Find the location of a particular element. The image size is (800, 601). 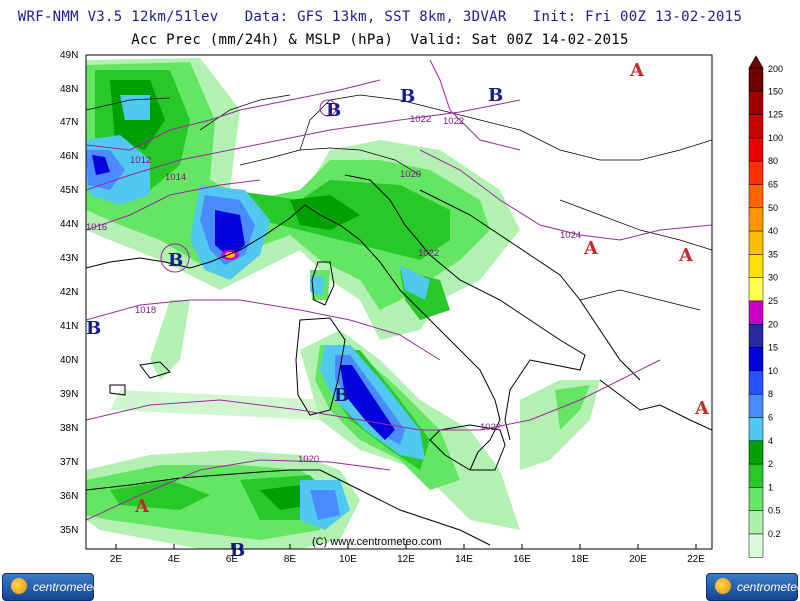

lon-label: 4E is located at coordinates (174, 559).